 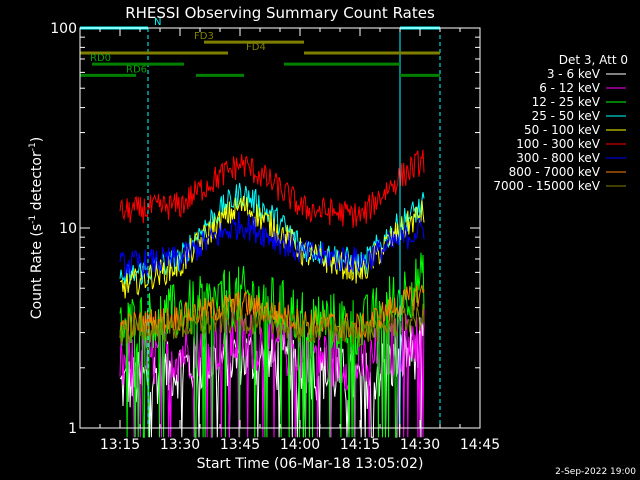 I want to click on footer-date: 2-Sep-2022 19:00, so click(x=595, y=472).